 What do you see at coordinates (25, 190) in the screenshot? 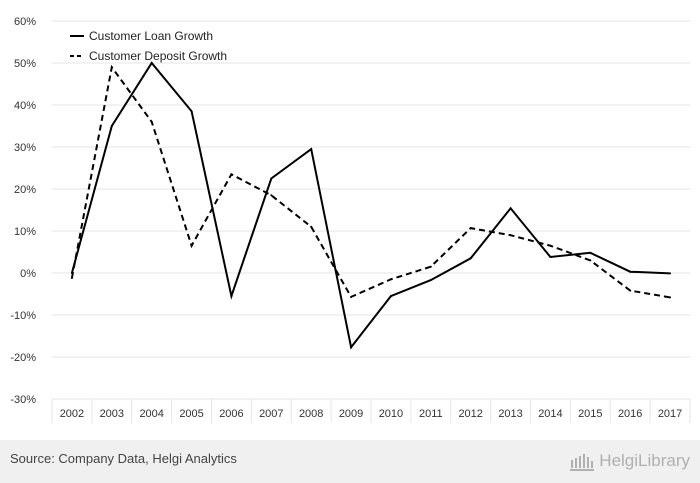
I see `y-tick-label: 20%` at bounding box center [25, 190].